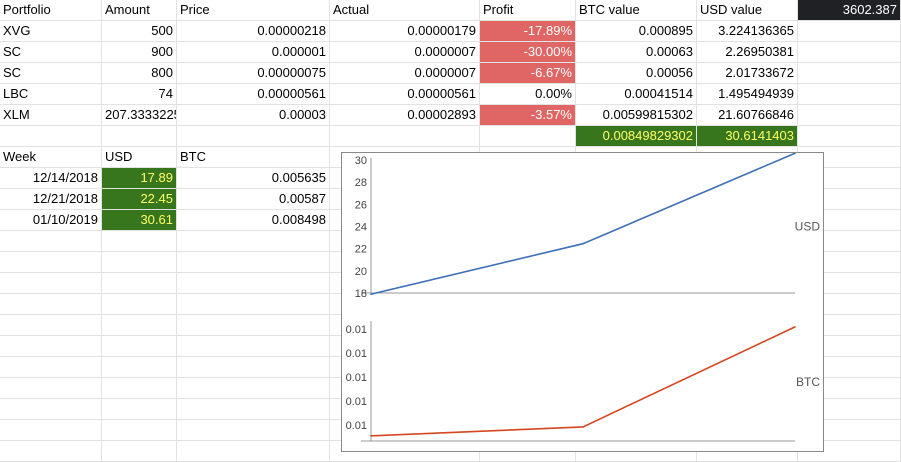 The width and height of the screenshot is (901, 462). I want to click on price-cell: 0.000001, so click(253, 52).